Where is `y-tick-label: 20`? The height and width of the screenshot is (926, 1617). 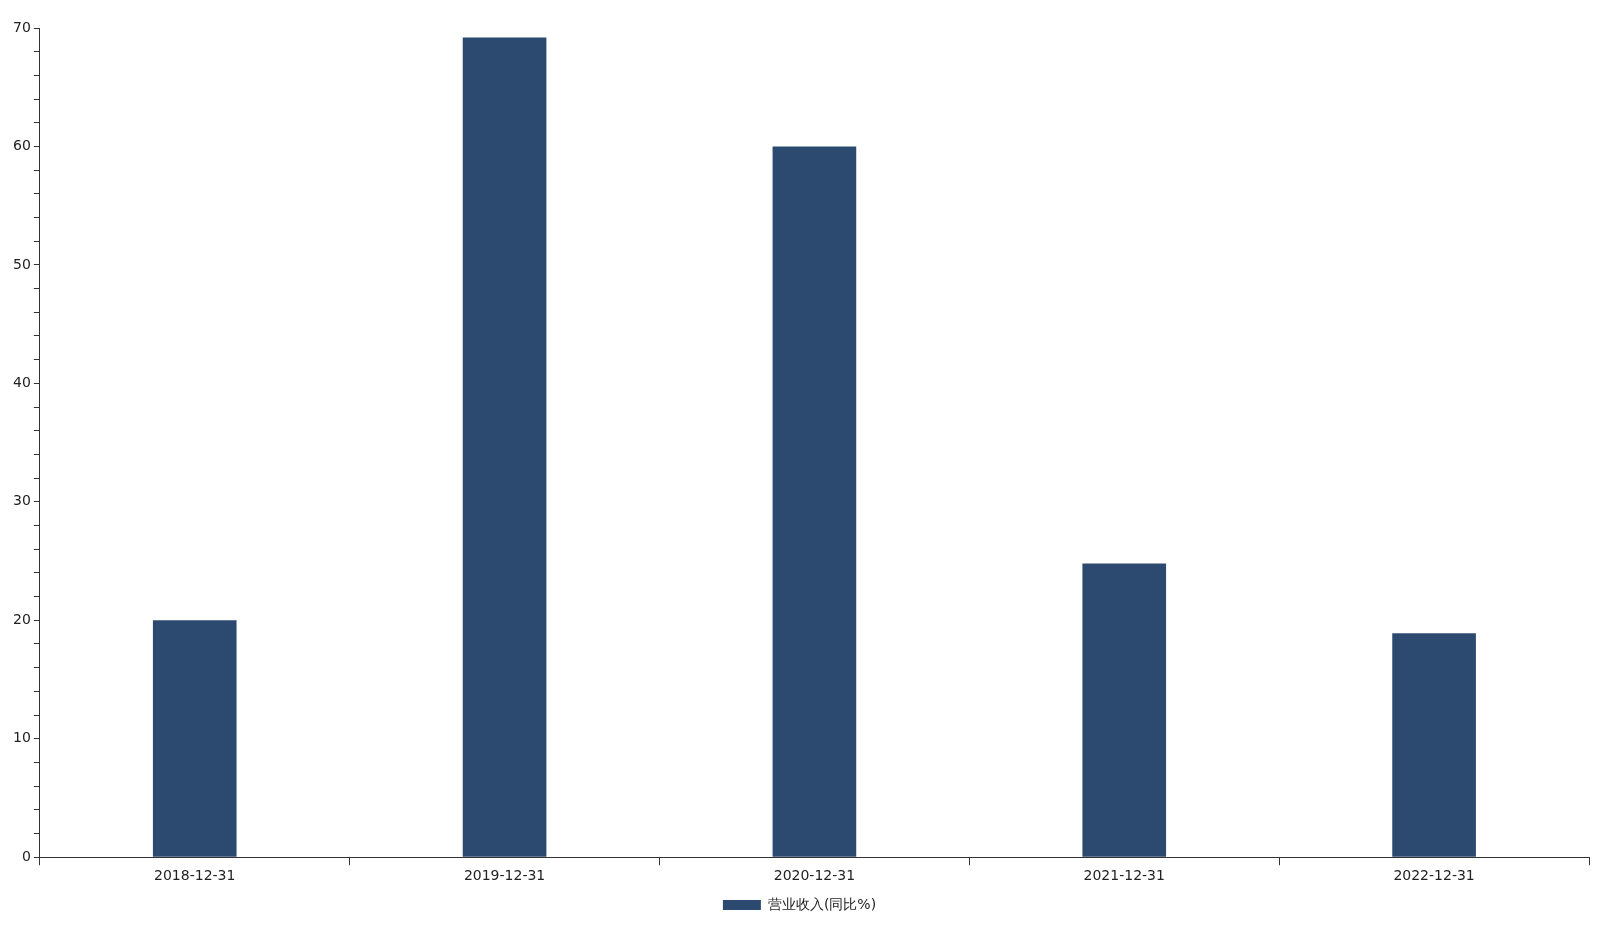 y-tick-label: 20 is located at coordinates (21, 618).